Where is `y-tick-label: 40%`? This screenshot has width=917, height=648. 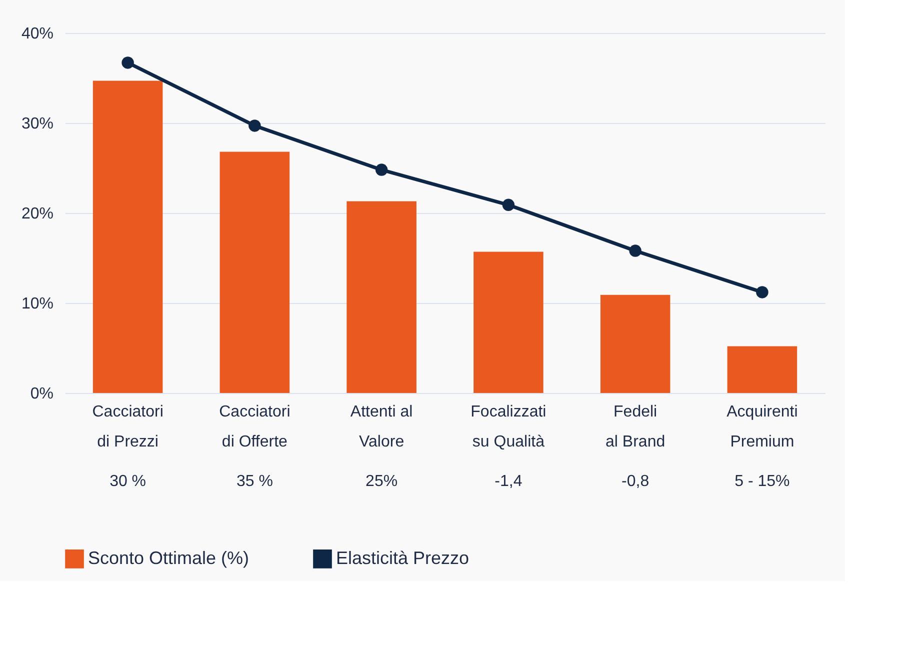 y-tick-label: 40% is located at coordinates (37, 34).